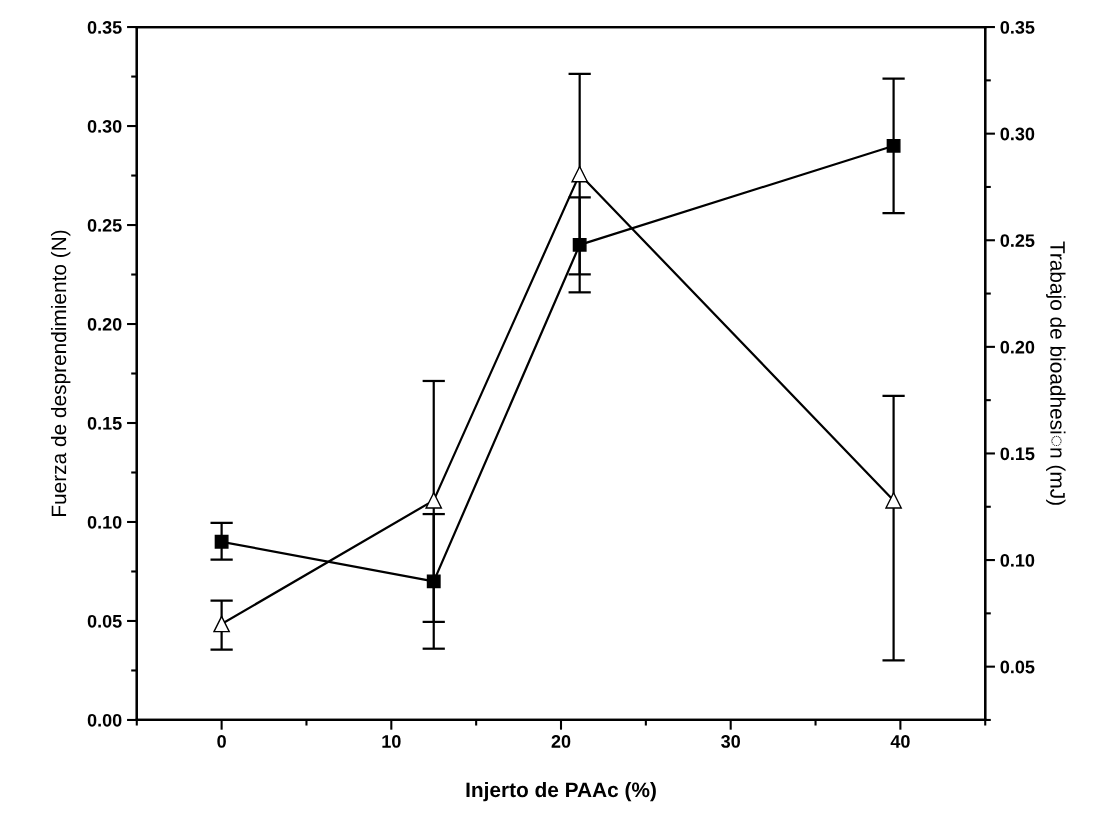  Describe the element at coordinates (391, 741) in the screenshot. I see `x-tick-label: 10` at that location.